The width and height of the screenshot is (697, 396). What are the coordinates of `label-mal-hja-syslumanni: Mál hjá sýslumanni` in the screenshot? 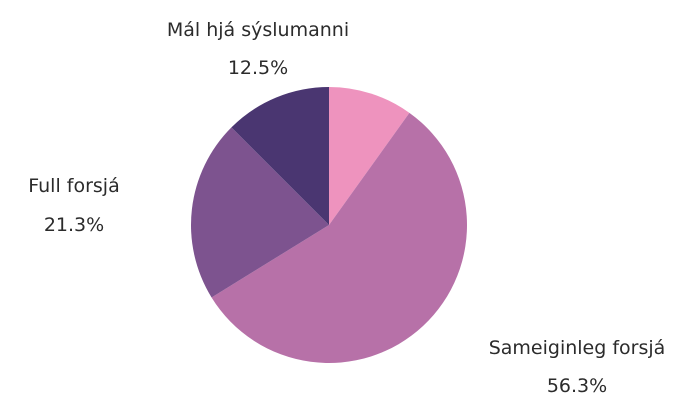 It's located at (258, 30).